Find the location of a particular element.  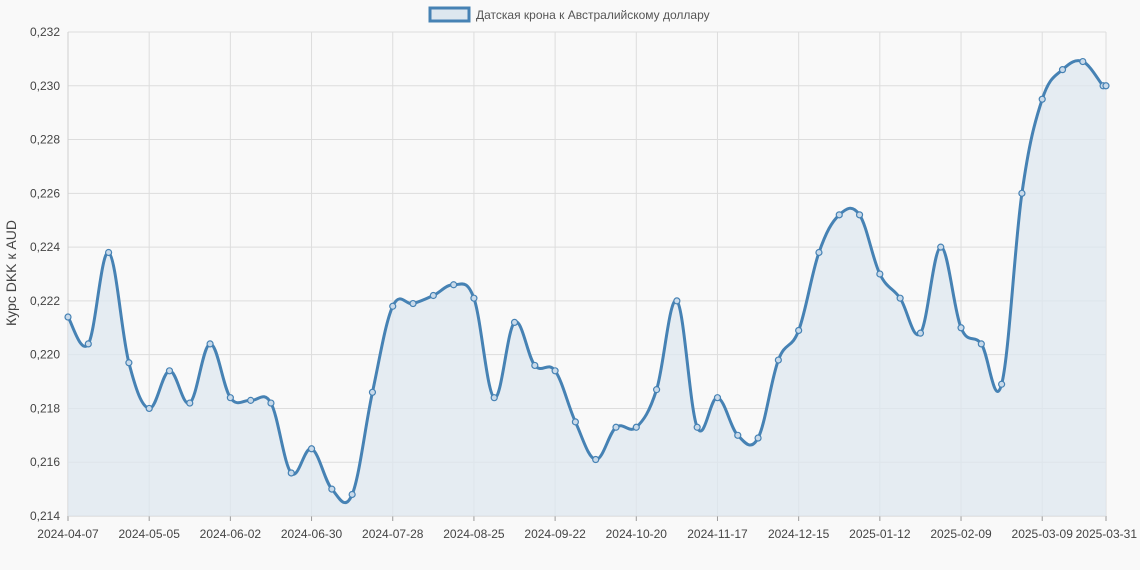

x-tick-label: 2024-10-20 is located at coordinates (637, 534).